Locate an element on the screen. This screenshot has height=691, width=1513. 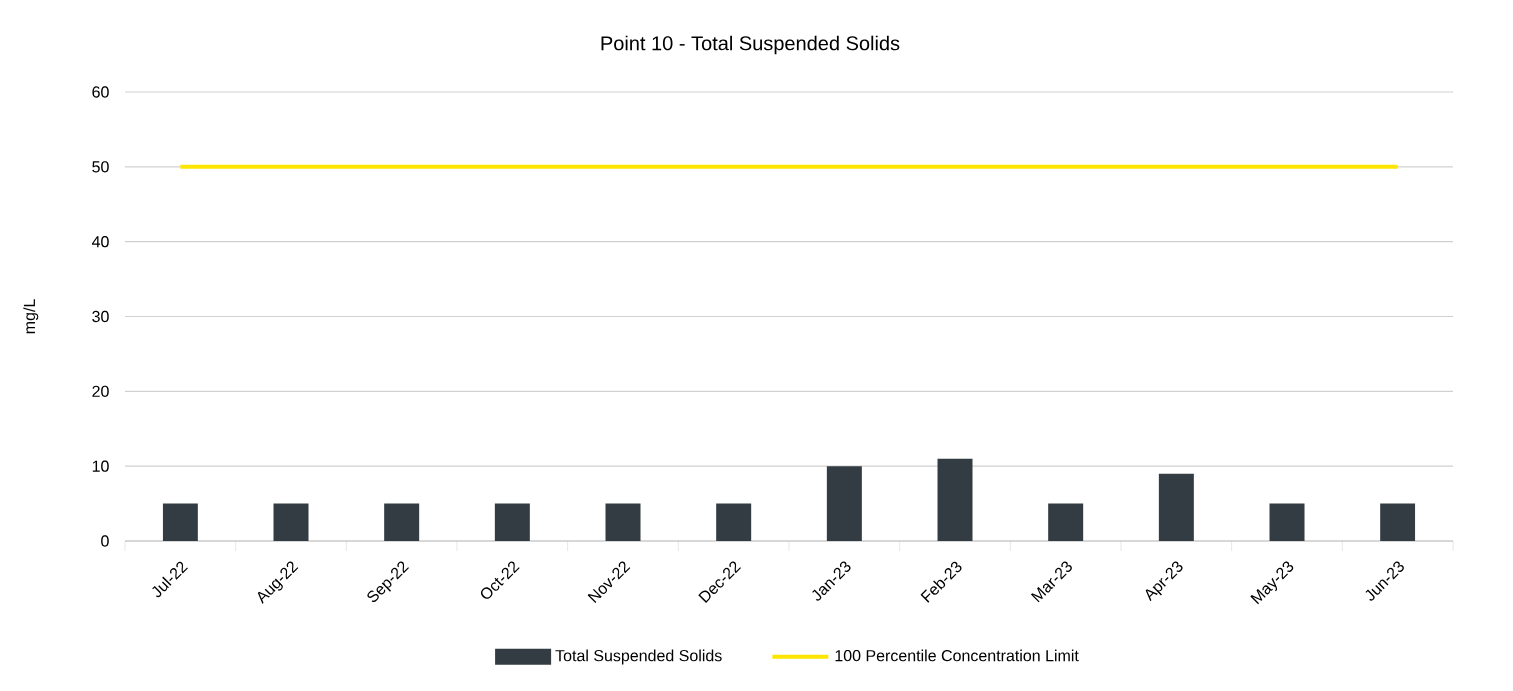
y-tick-label: 40 is located at coordinates (100, 242).